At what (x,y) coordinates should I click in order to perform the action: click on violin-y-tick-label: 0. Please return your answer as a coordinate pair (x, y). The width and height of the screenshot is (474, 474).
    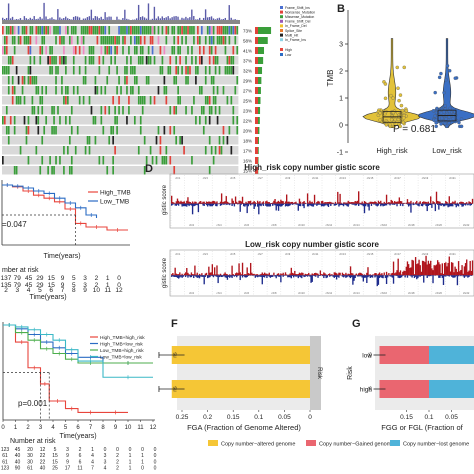
    Looking at the image, I should click on (341, 126).